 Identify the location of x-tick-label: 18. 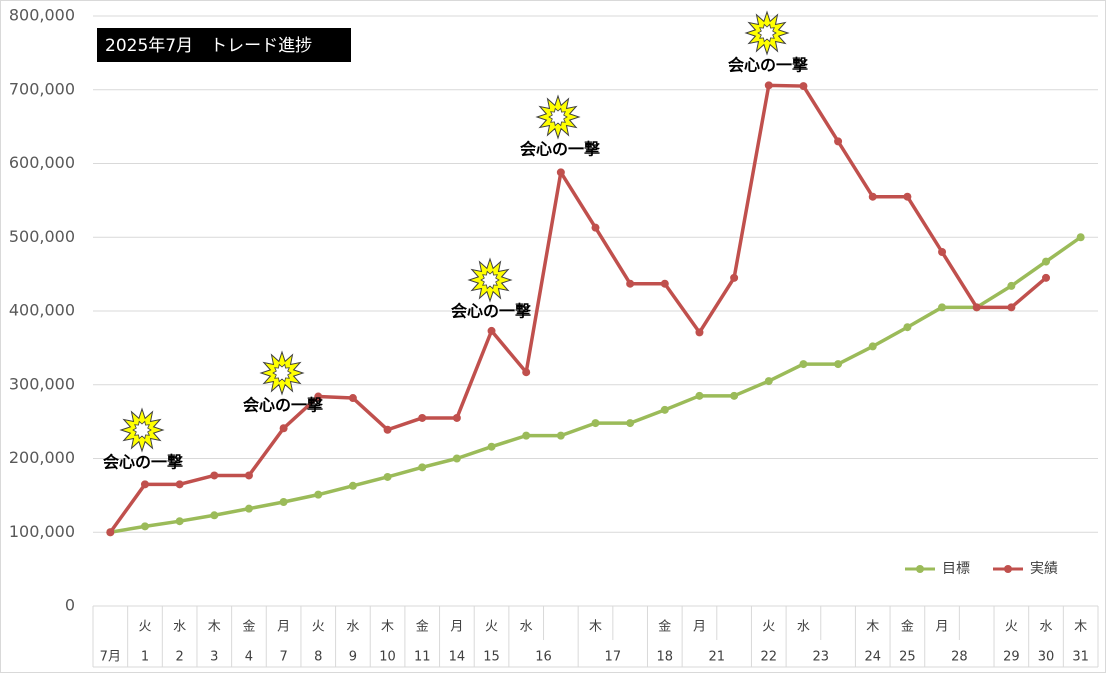
(665, 657).